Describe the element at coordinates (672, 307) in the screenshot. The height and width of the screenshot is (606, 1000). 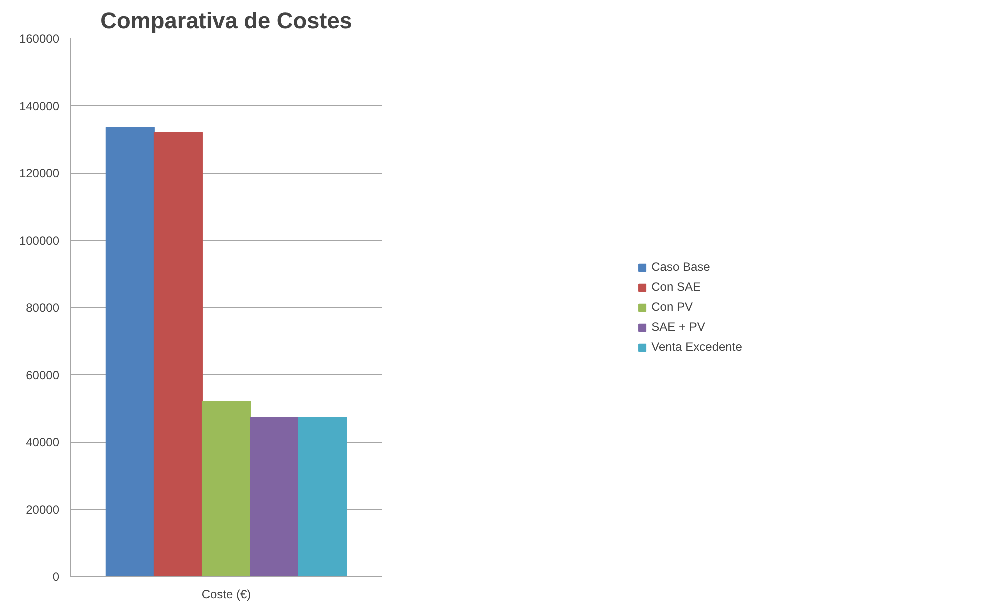
I see `legend-label: Con PV` at that location.